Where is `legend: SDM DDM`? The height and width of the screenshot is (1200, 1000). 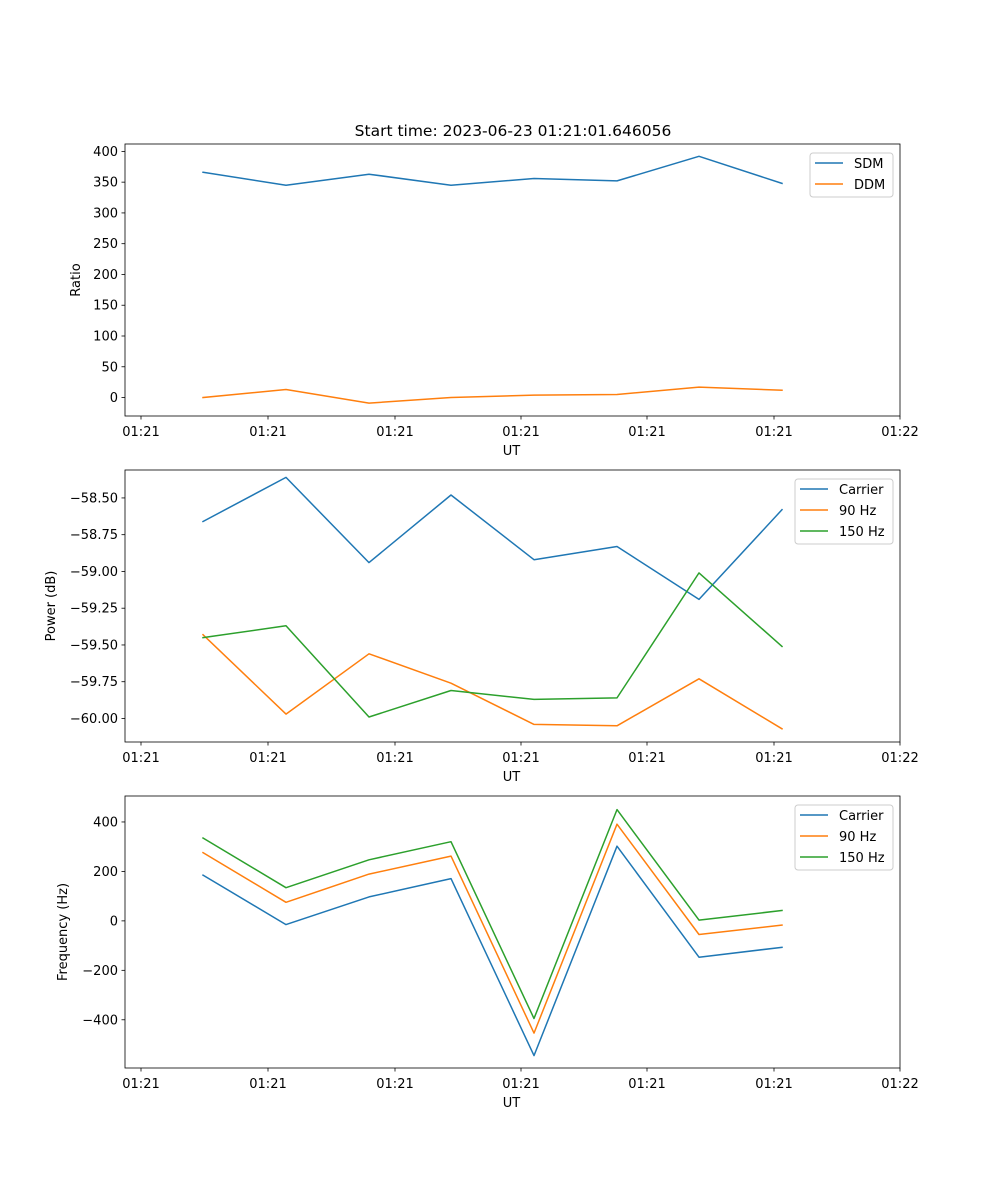
legend: SDM DDM is located at coordinates (851, 175).